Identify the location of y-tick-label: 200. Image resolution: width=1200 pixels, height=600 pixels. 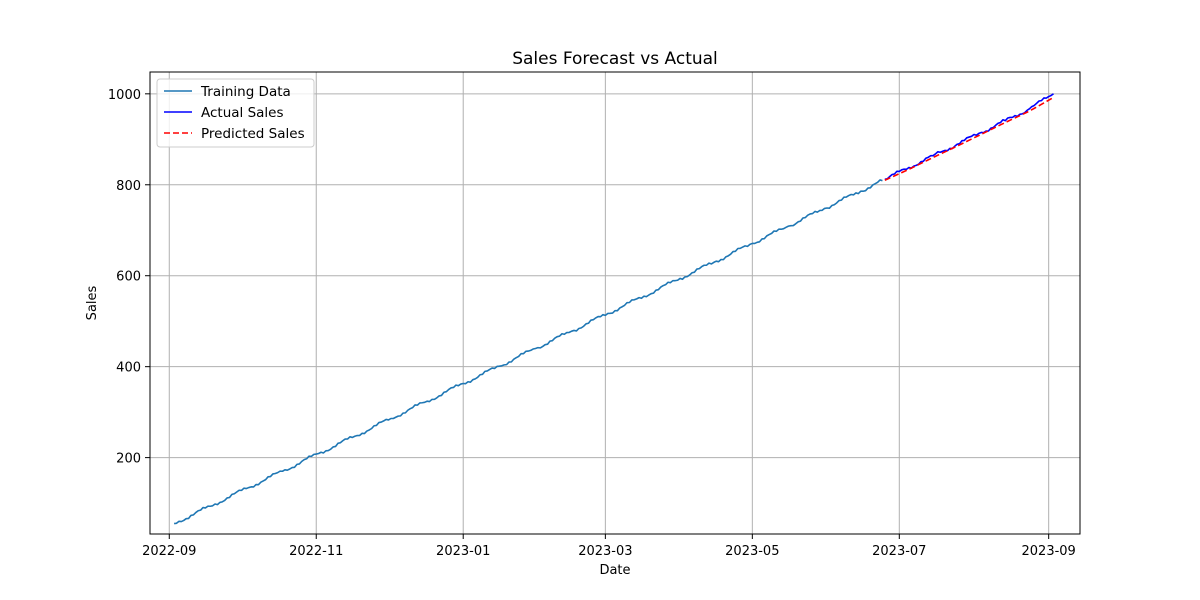
(128, 459).